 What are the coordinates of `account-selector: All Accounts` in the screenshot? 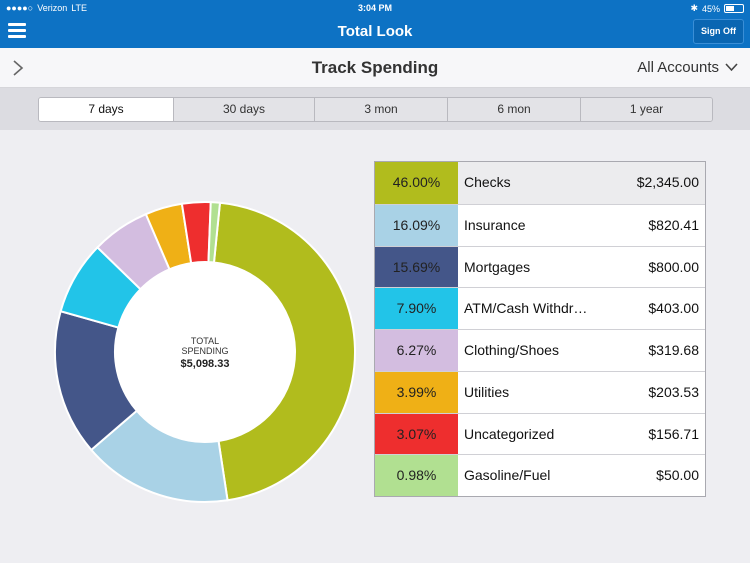 It's located at (687, 67).